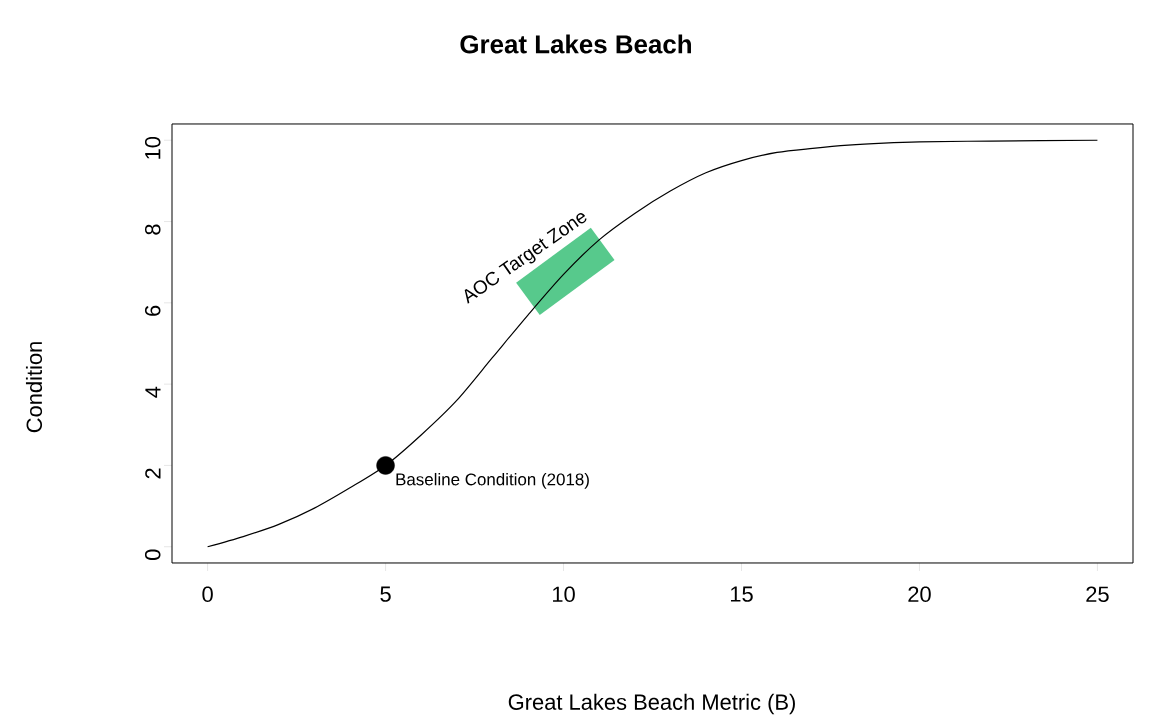 Image resolution: width=1153 pixels, height=728 pixels. I want to click on y-tick-label: 2, so click(153, 473).